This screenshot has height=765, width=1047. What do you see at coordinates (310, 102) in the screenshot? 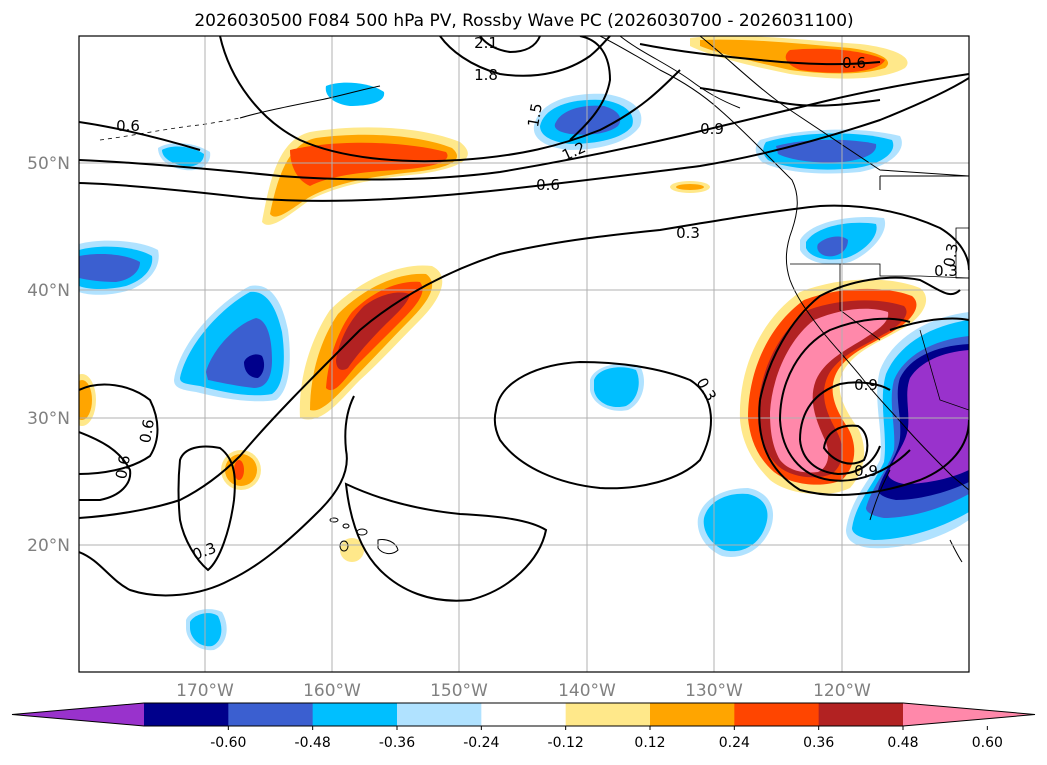
I see `aleutian-islands` at bounding box center [310, 102].